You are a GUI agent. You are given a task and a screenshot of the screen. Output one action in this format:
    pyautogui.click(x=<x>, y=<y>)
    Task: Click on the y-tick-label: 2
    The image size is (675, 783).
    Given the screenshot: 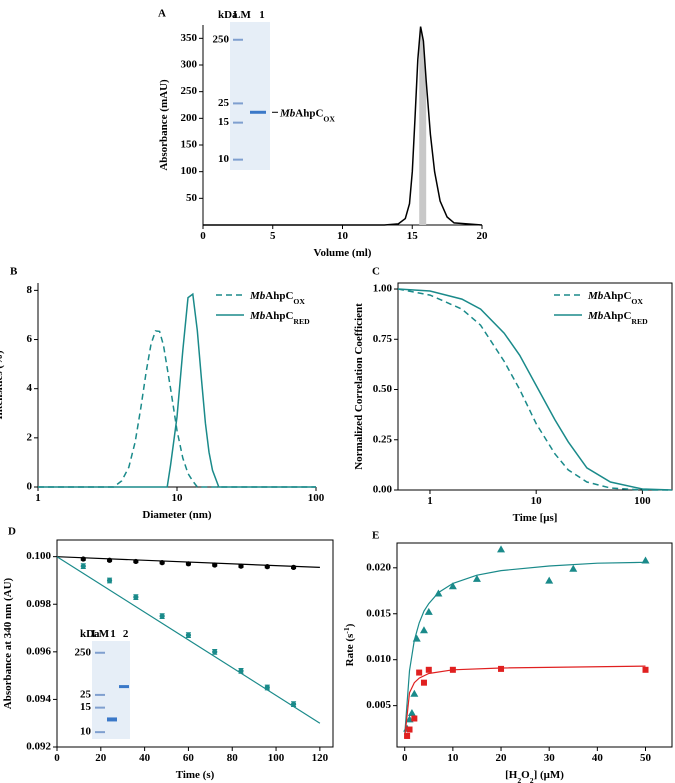 What is the action you would take?
    pyautogui.click(x=30, y=437)
    